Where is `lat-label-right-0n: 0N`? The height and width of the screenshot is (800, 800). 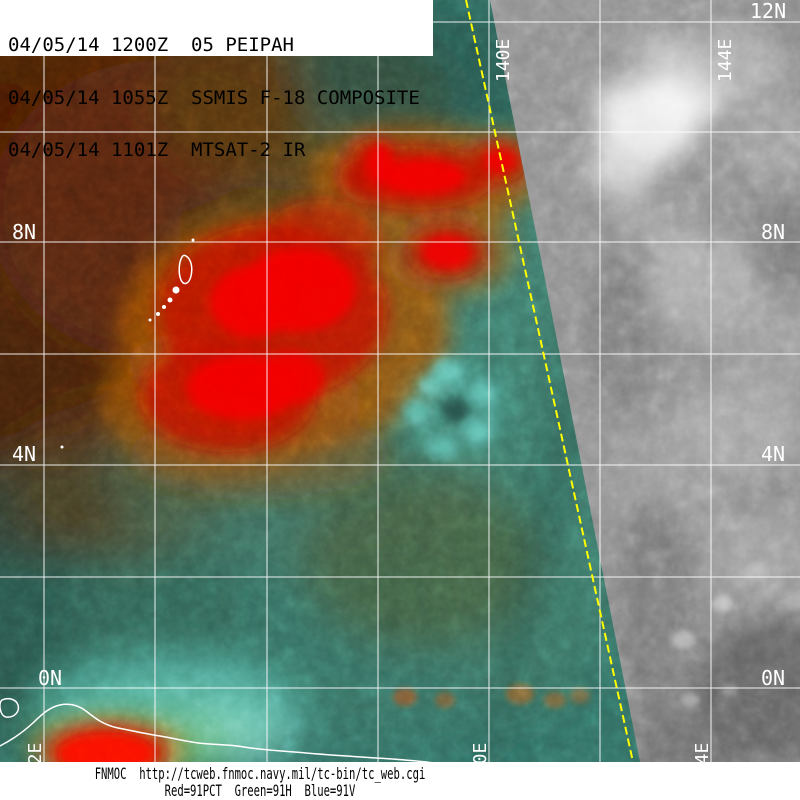
lat-label-right-0n: 0N is located at coordinates (773, 678).